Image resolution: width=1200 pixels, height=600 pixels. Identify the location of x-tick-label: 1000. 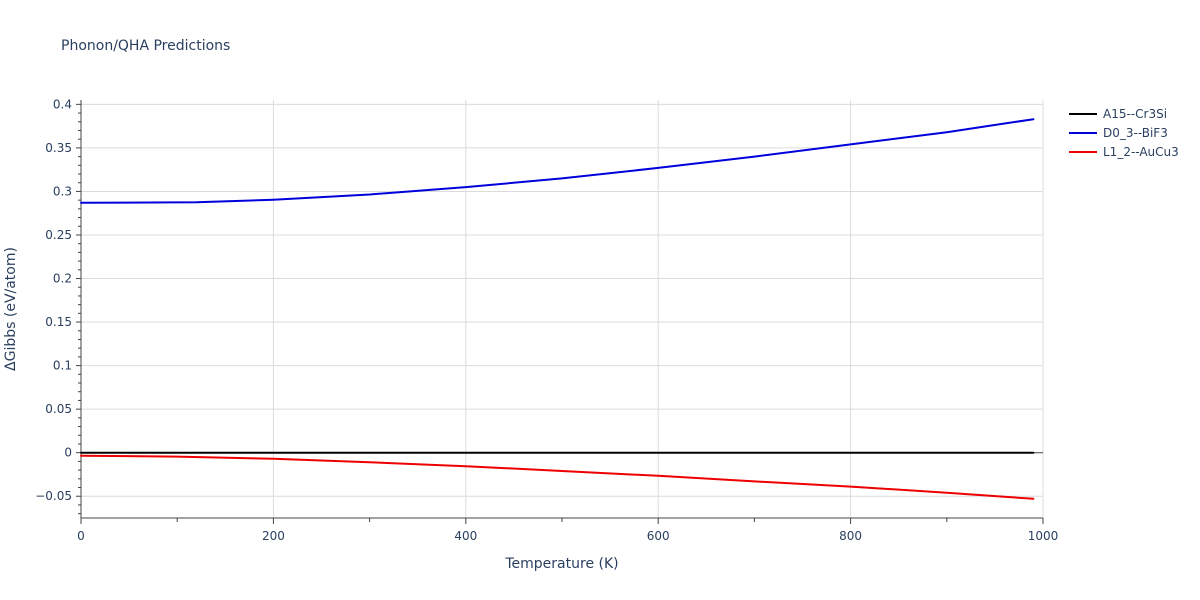
(1043, 536).